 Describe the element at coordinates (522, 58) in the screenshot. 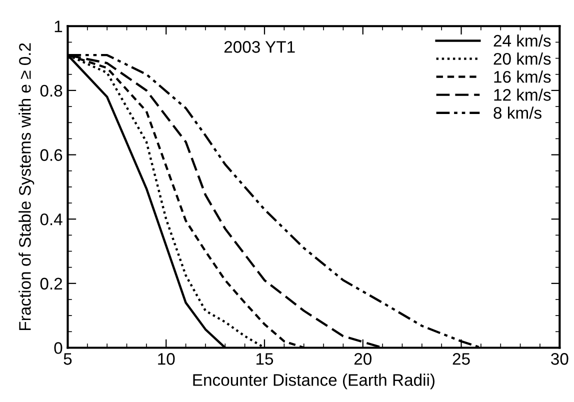

I see `legend-label: 20 km/s` at that location.